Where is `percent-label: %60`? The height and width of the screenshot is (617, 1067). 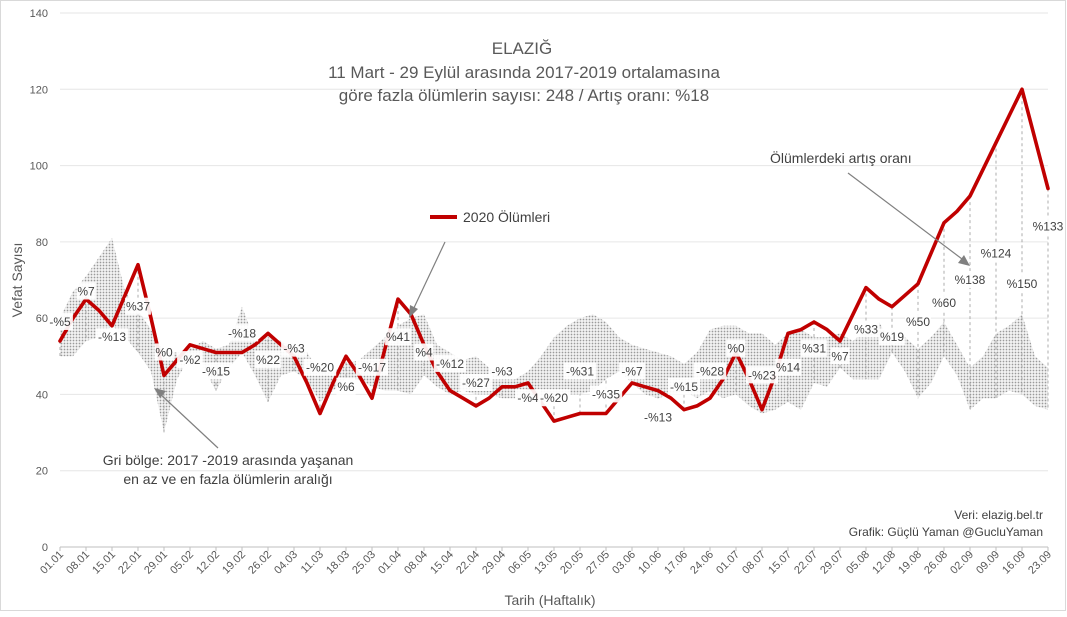 percent-label: %60 is located at coordinates (944, 303).